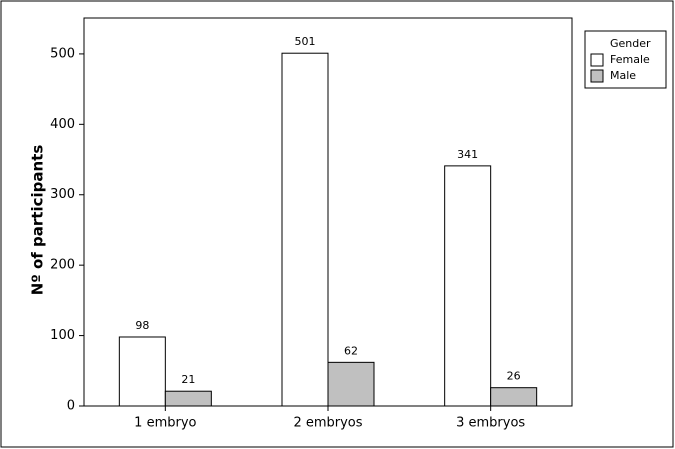 The image size is (675, 449). Describe the element at coordinates (623, 75) in the screenshot. I see `legend-label: Male` at that location.